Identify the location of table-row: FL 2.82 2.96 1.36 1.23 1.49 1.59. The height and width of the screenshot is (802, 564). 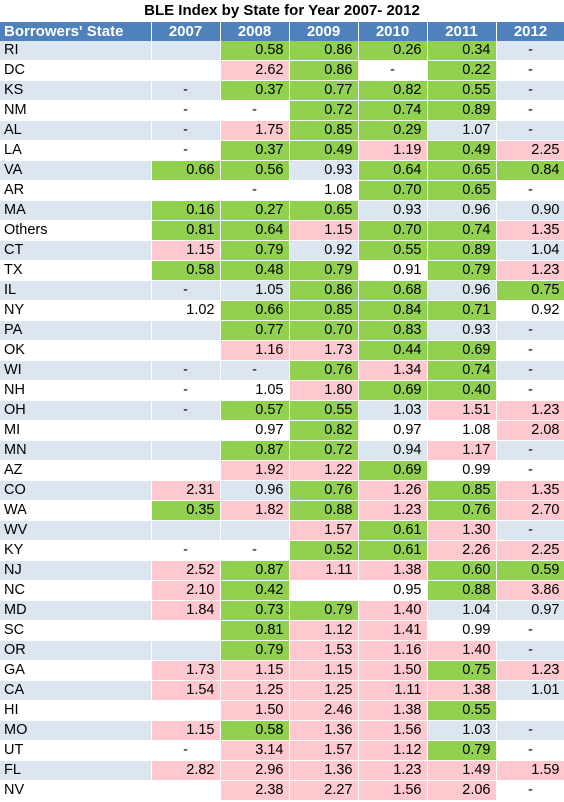
(282, 770).